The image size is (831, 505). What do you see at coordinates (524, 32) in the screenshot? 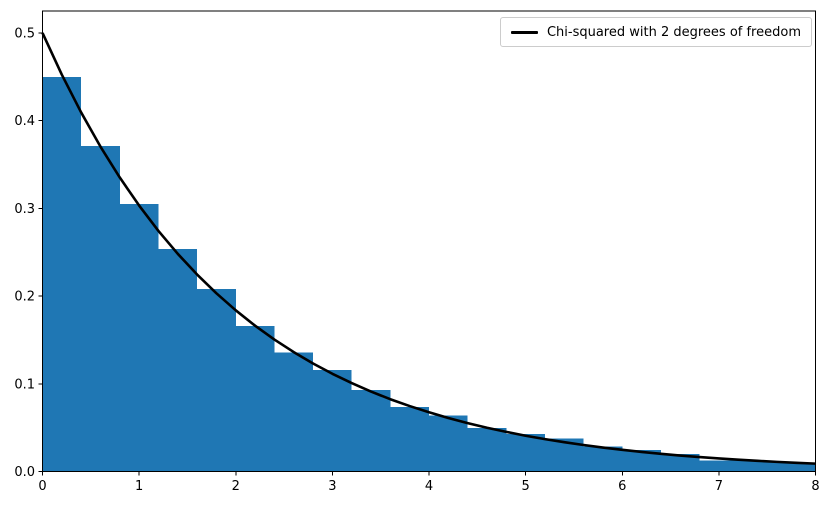
I see `legend-line-sample` at bounding box center [524, 32].